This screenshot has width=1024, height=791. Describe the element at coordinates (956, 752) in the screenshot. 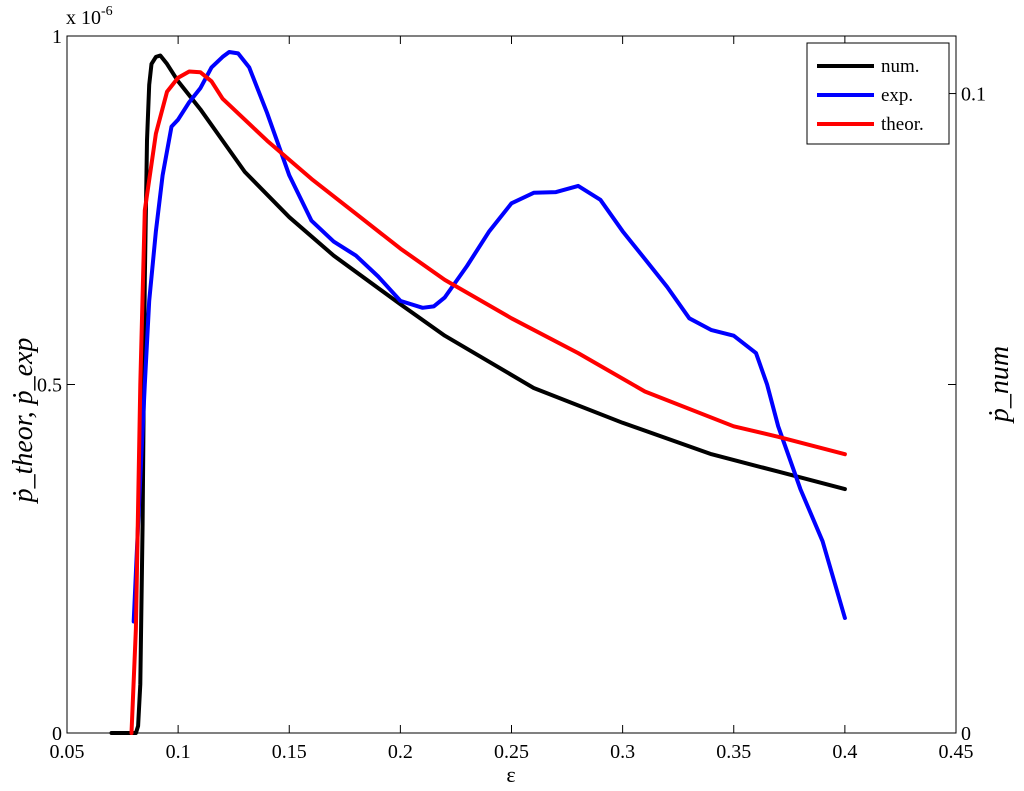

I see `x-tick-label: 0.45` at that location.